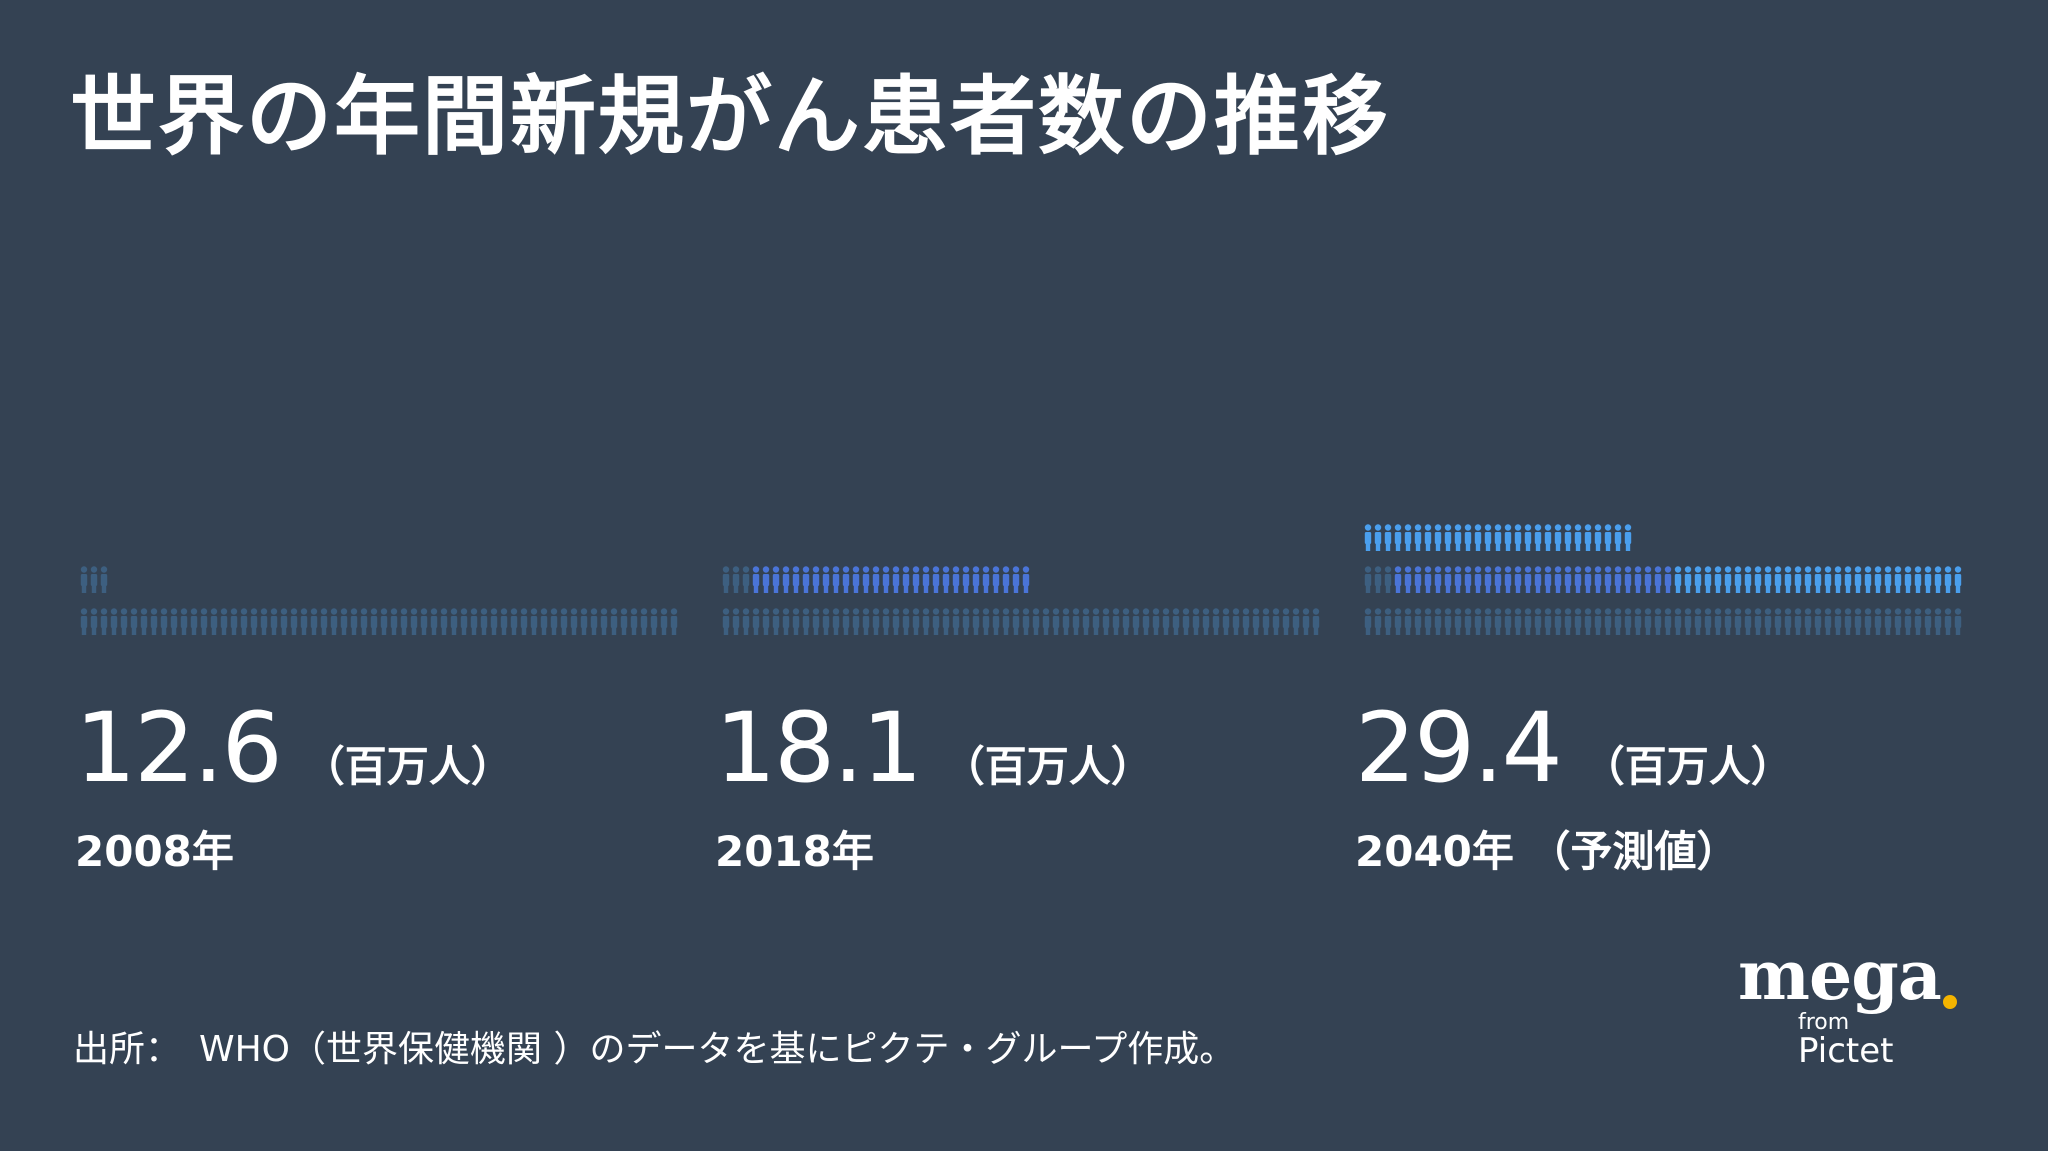 This screenshot has height=1151, width=2048. I want to click on pictogram-chart, so click(1021, 579).